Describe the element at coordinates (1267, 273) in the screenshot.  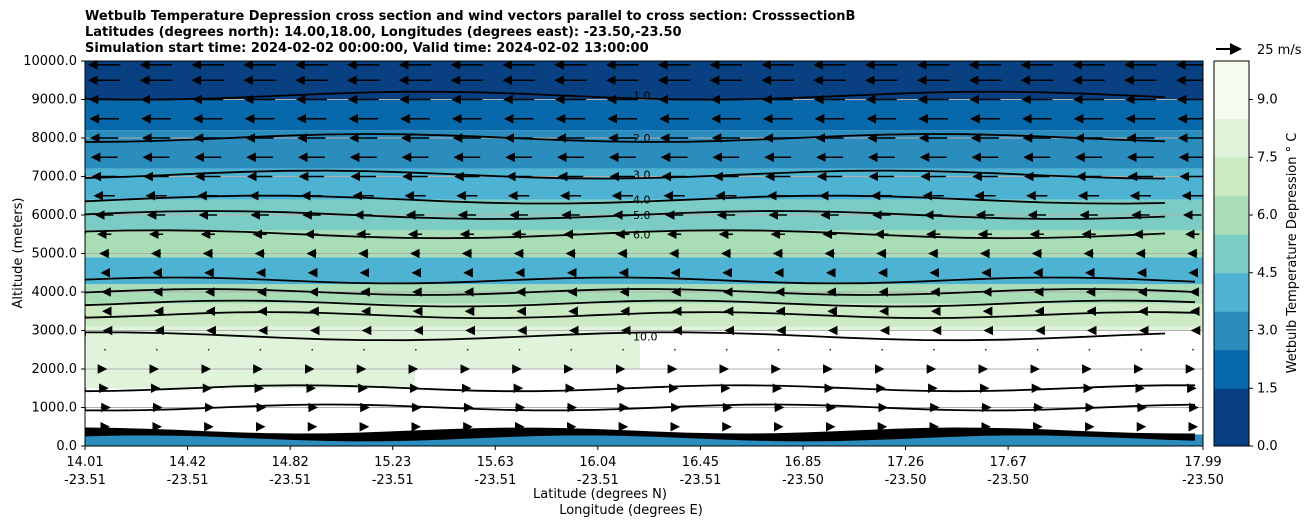
I see `colorbar-tick-label: 4.5` at that location.